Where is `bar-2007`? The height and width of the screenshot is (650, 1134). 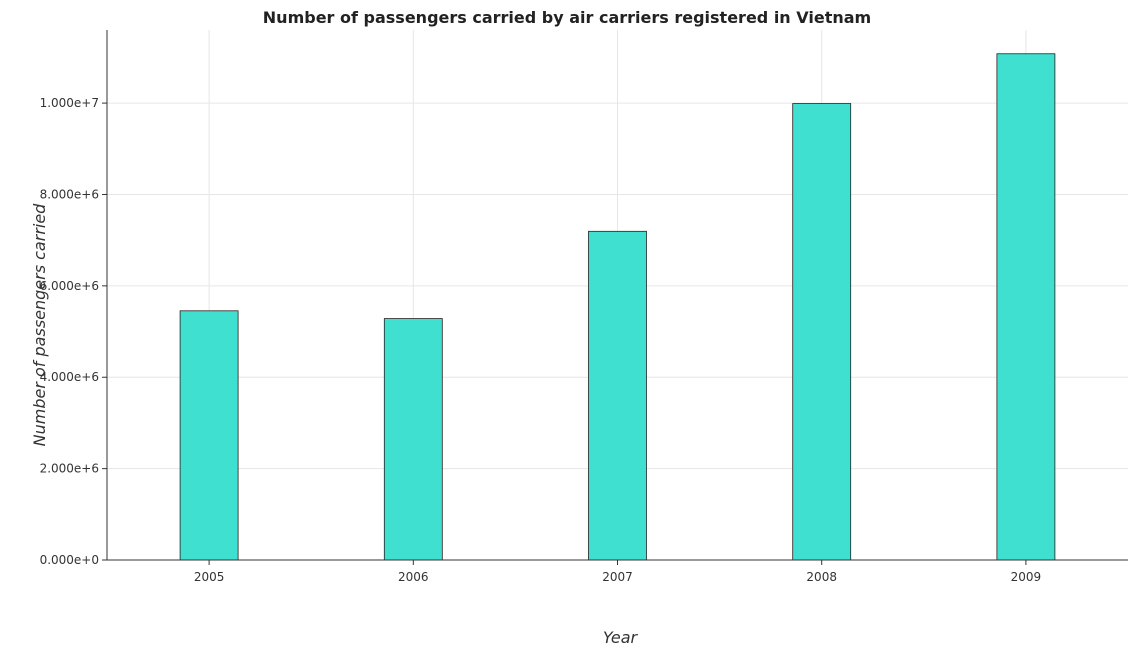 bar-2007 is located at coordinates (617, 395).